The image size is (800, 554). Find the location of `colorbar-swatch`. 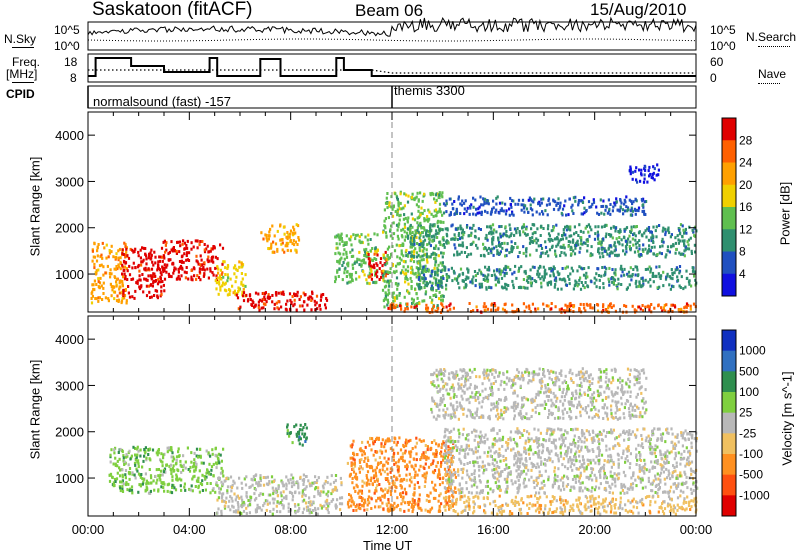

colorbar-swatch is located at coordinates (729, 263).